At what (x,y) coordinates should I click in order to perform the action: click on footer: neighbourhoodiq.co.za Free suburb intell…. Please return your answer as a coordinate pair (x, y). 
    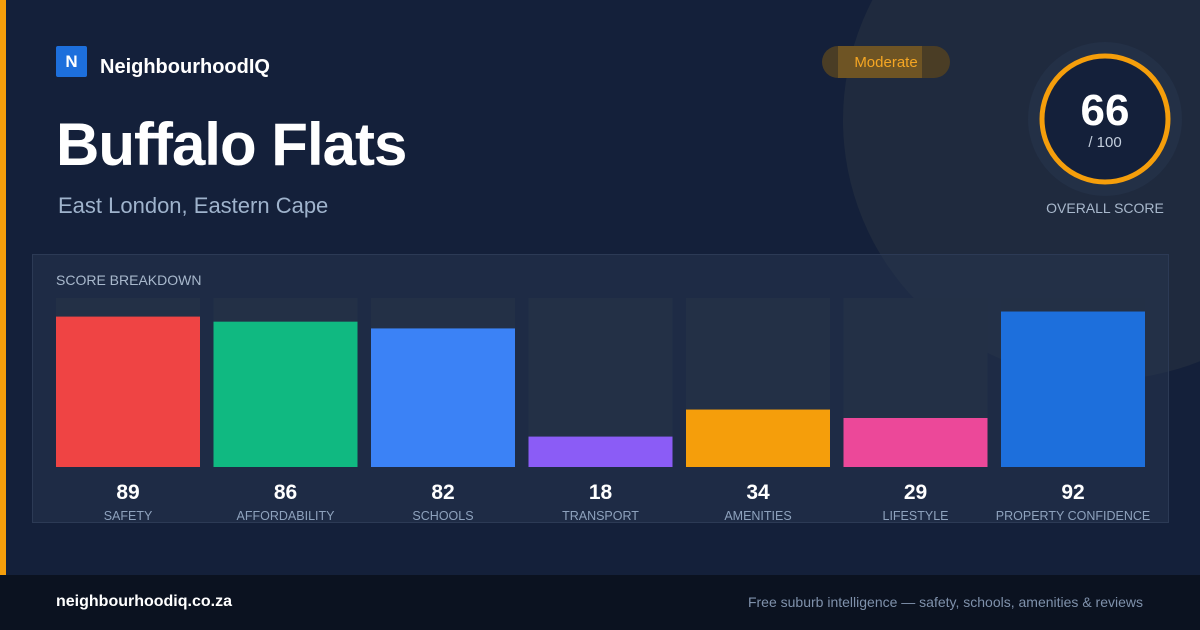
    Looking at the image, I should click on (600, 602).